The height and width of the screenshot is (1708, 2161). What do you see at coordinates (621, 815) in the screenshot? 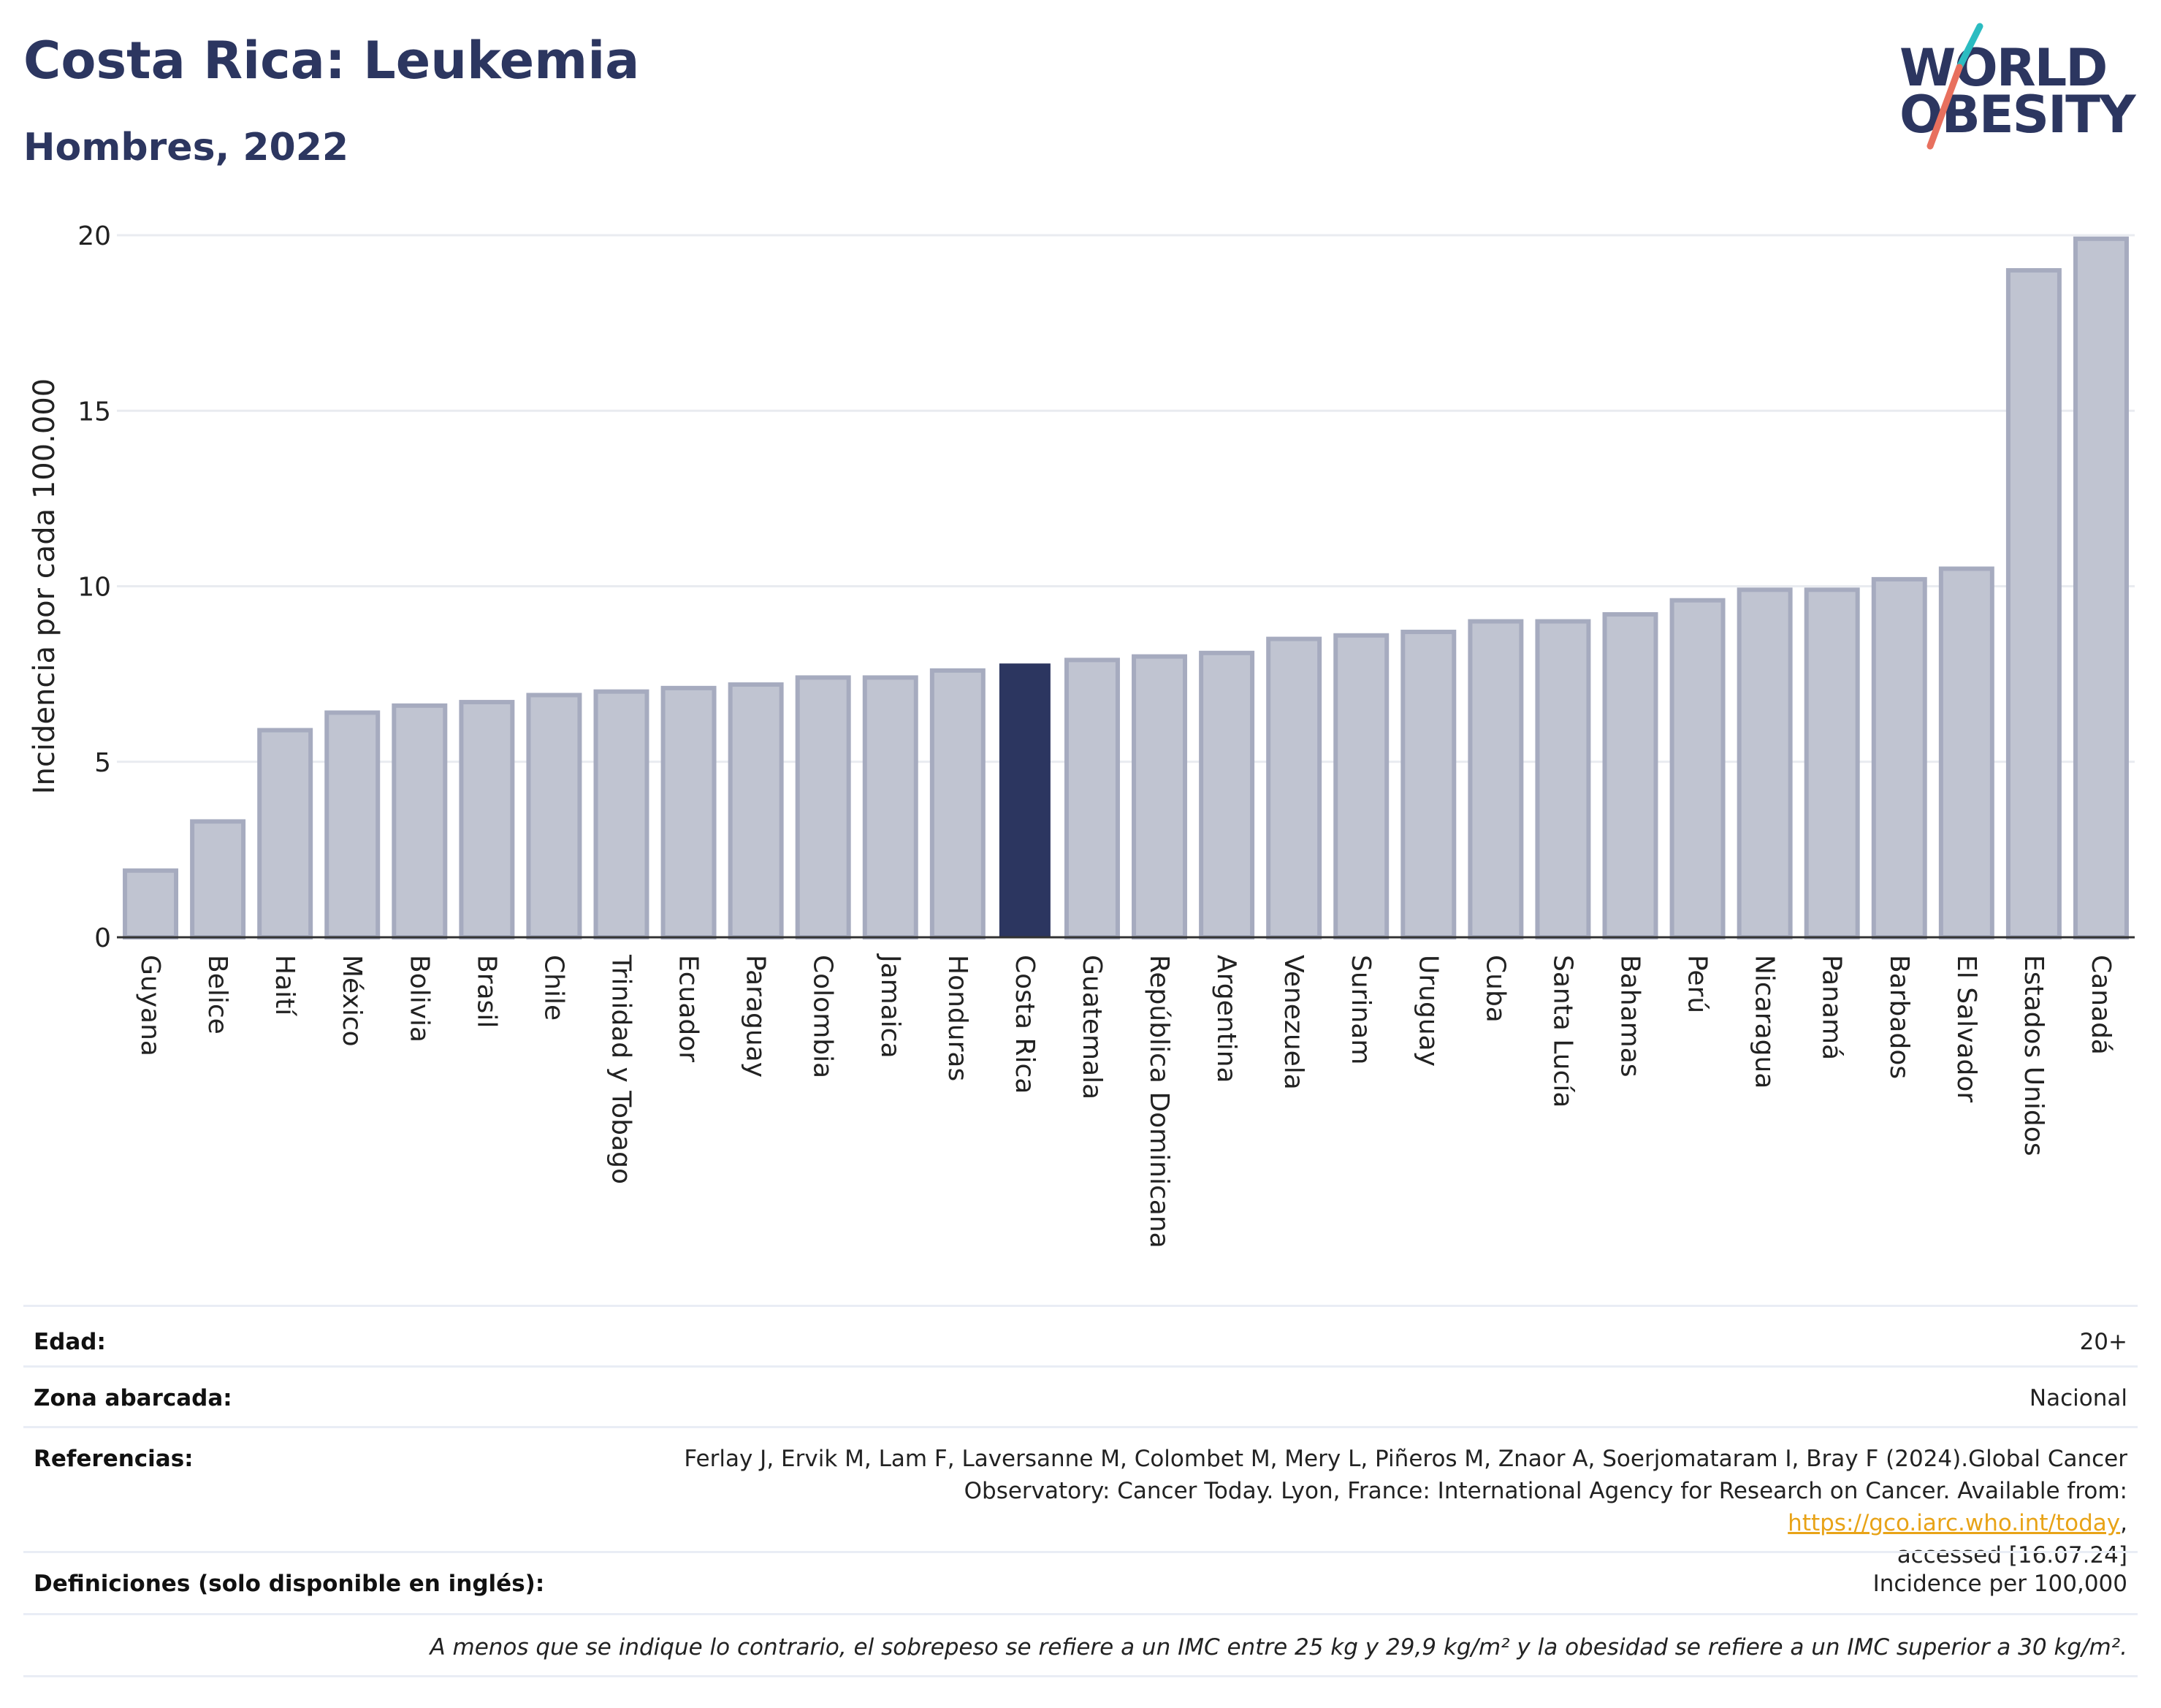
I see `bar-trinidad-y-tobago` at bounding box center [621, 815].